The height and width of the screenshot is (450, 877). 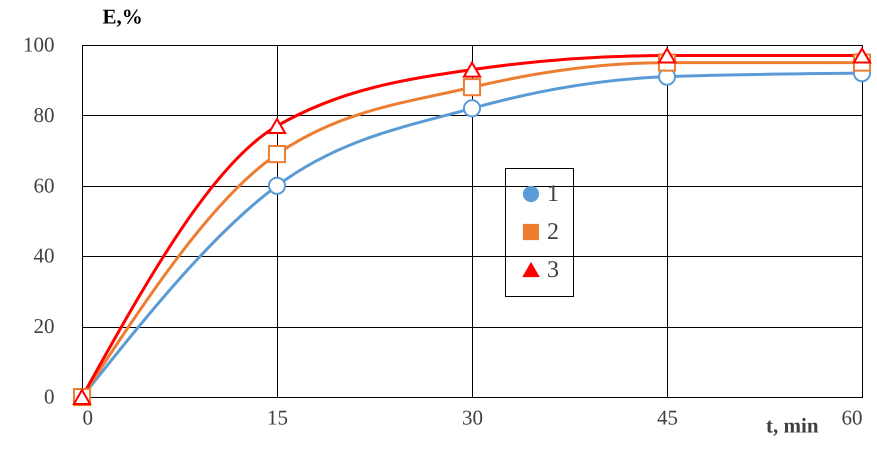 I want to click on legend-label: 2, so click(x=553, y=232).